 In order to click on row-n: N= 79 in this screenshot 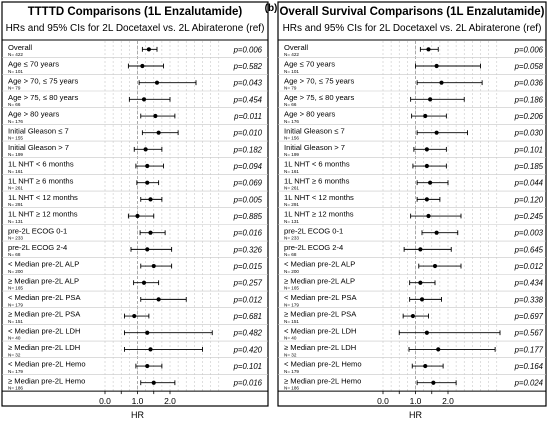, I will do `click(290, 88)`.